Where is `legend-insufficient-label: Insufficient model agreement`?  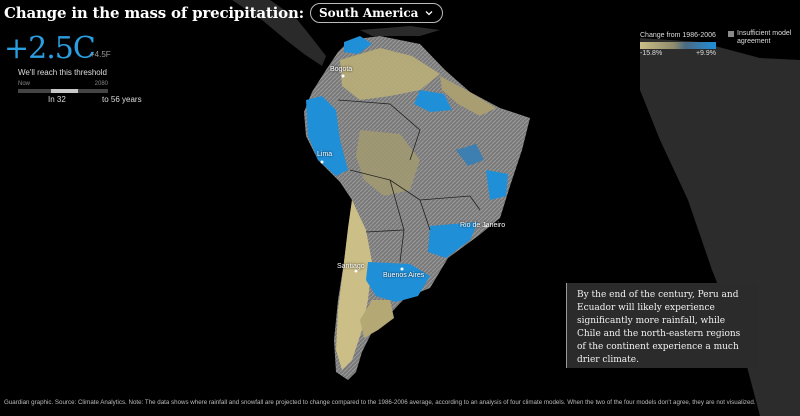
legend-insufficient-label: Insufficient model agreement is located at coordinates (764, 37).